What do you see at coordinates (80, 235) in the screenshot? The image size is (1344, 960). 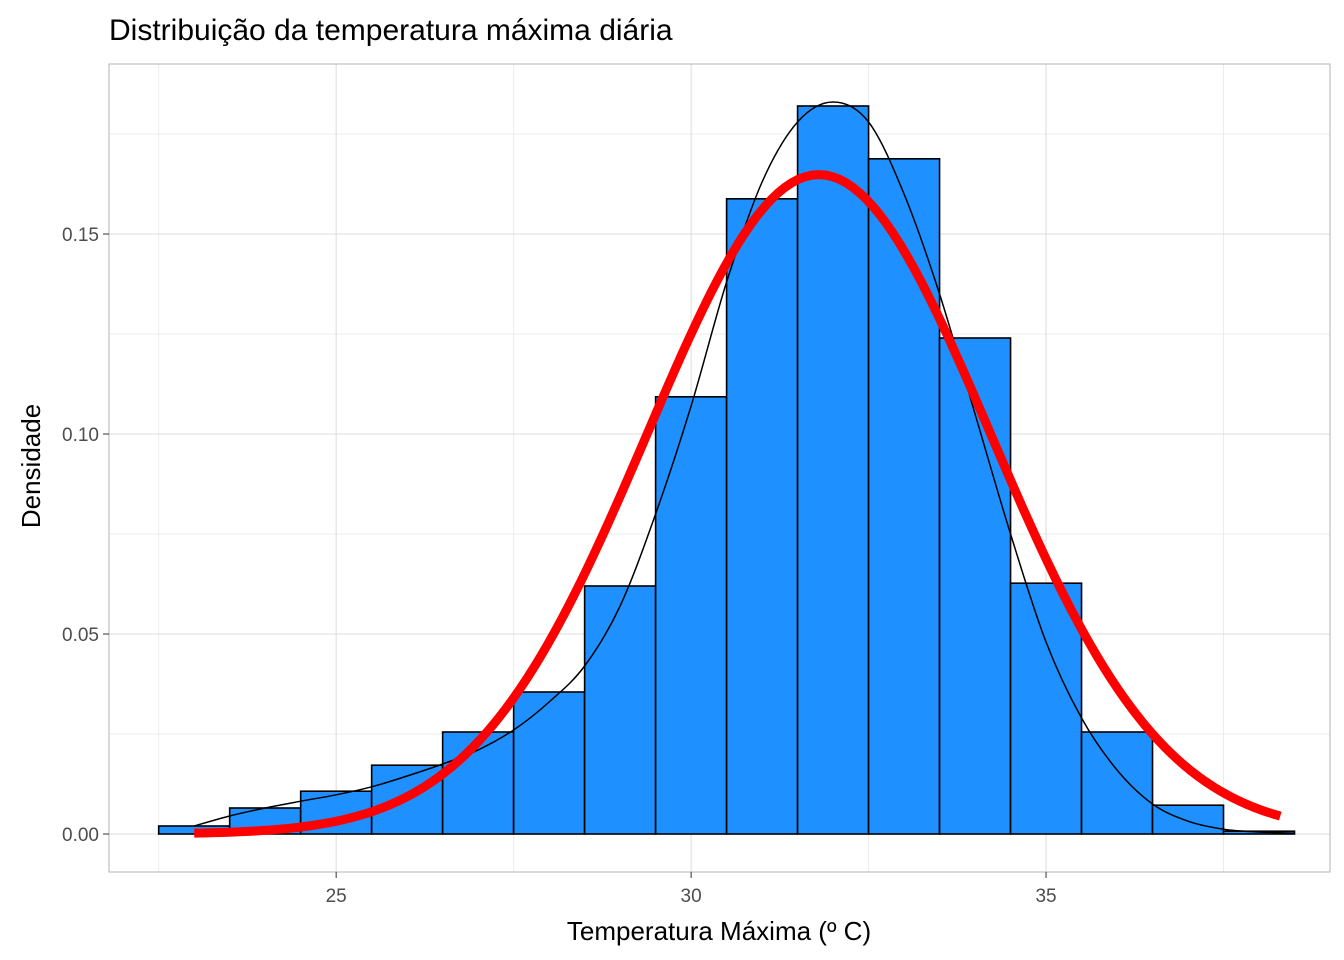 I see `y-tick-label: 0.15` at bounding box center [80, 235].